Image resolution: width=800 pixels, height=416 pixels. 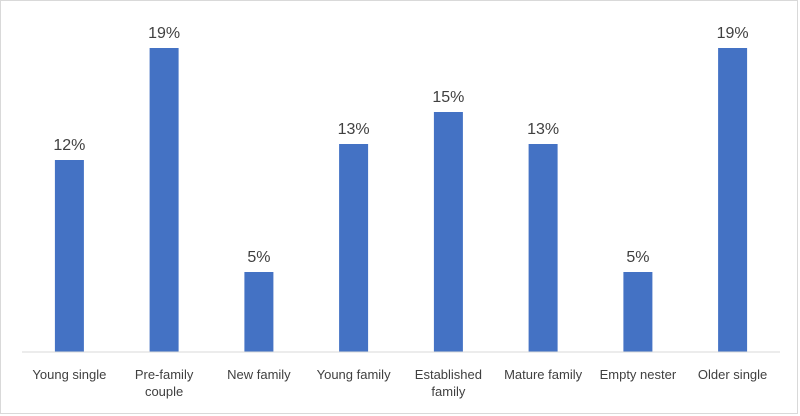 I want to click on data-label-6: 5%, so click(x=637, y=257).